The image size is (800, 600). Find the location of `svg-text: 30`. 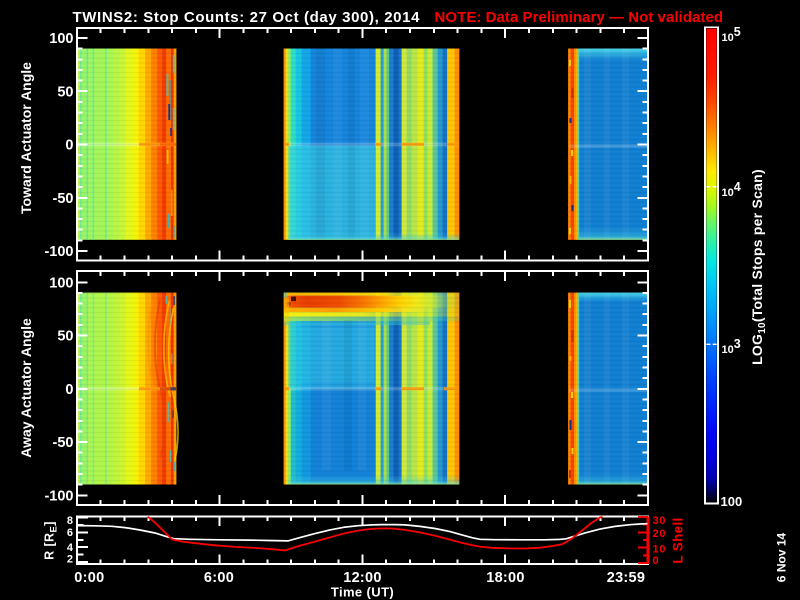

svg-text: 30 is located at coordinates (660, 521).